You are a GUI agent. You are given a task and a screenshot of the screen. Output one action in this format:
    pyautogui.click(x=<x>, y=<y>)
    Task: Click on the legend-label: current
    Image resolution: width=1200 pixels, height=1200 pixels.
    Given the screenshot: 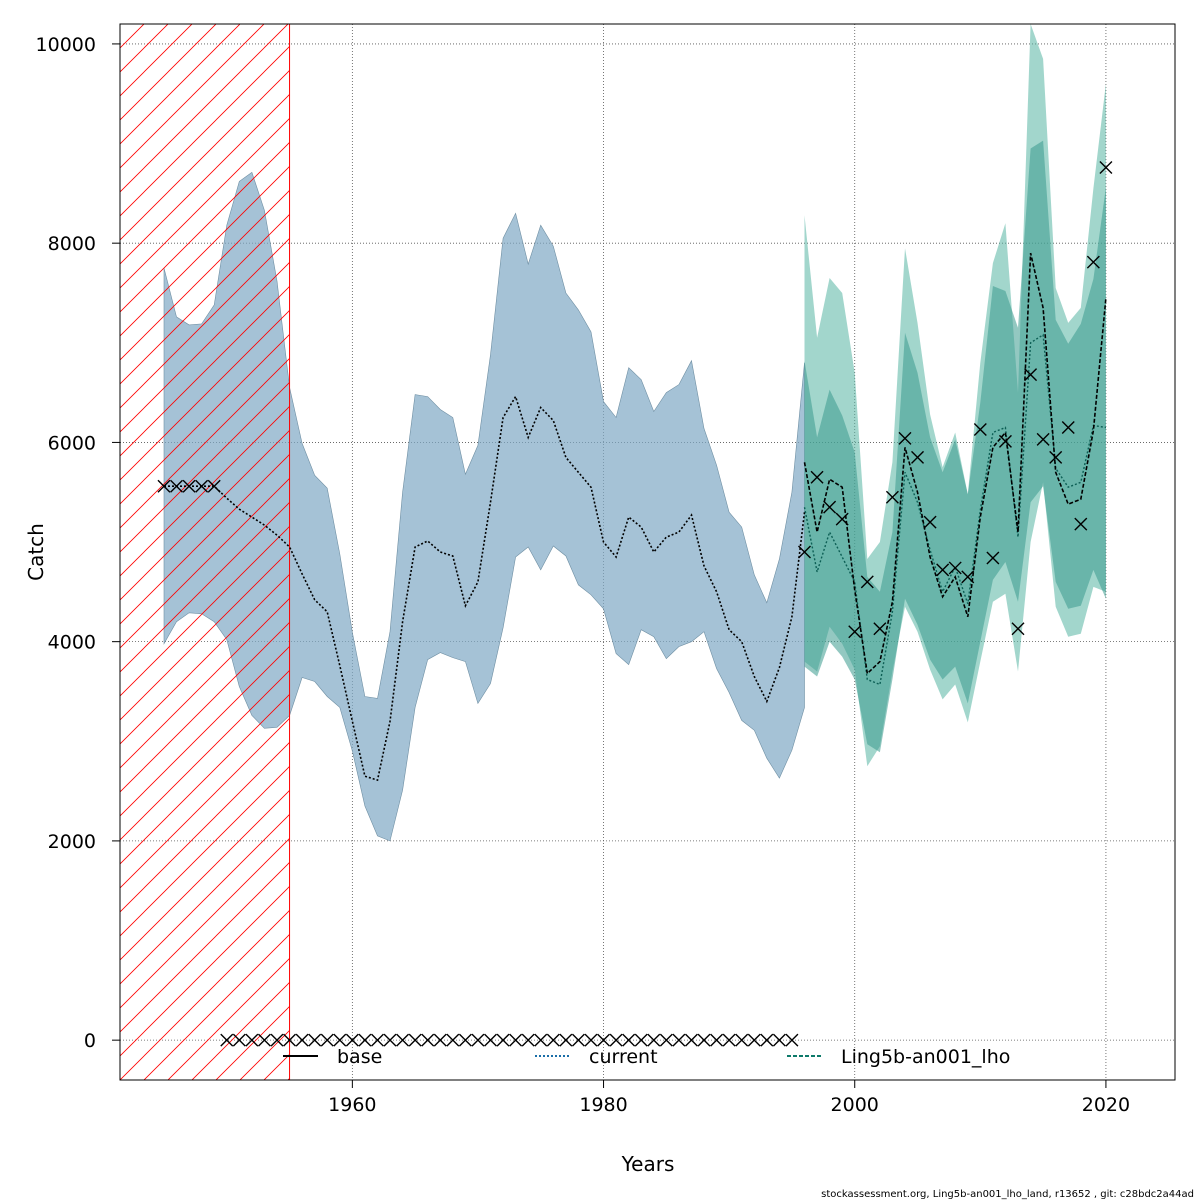 What is the action you would take?
    pyautogui.click(x=623, y=1057)
    